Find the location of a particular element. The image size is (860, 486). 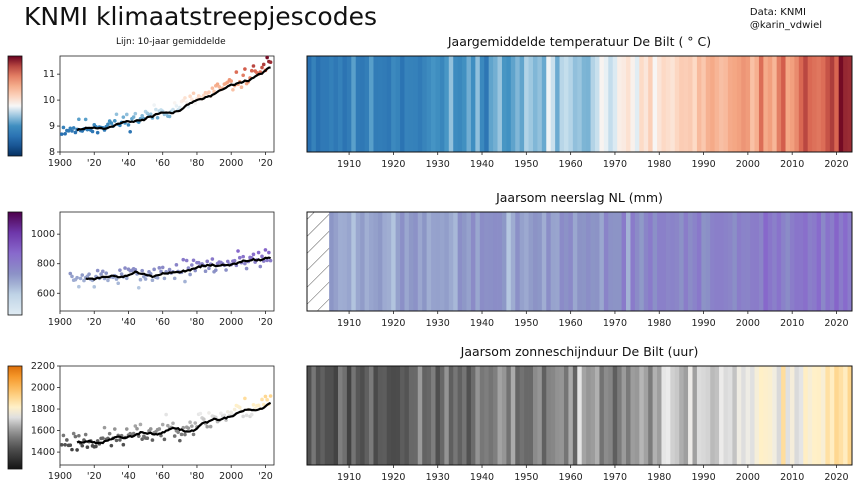

x-tick-label: 1970 is located at coordinates (615, 323).